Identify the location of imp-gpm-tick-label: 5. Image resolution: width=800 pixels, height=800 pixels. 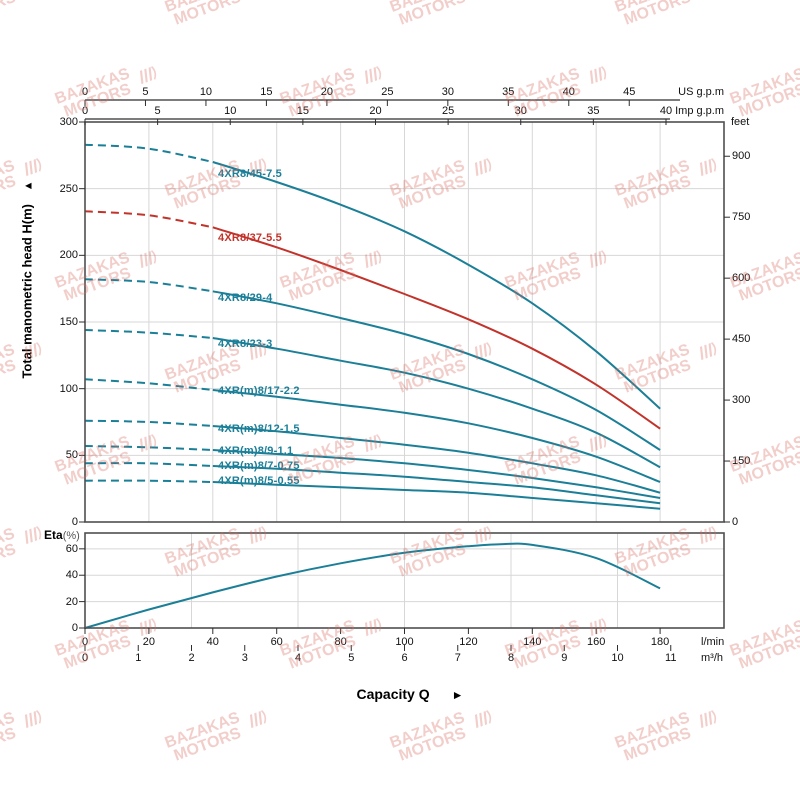
(157, 111).